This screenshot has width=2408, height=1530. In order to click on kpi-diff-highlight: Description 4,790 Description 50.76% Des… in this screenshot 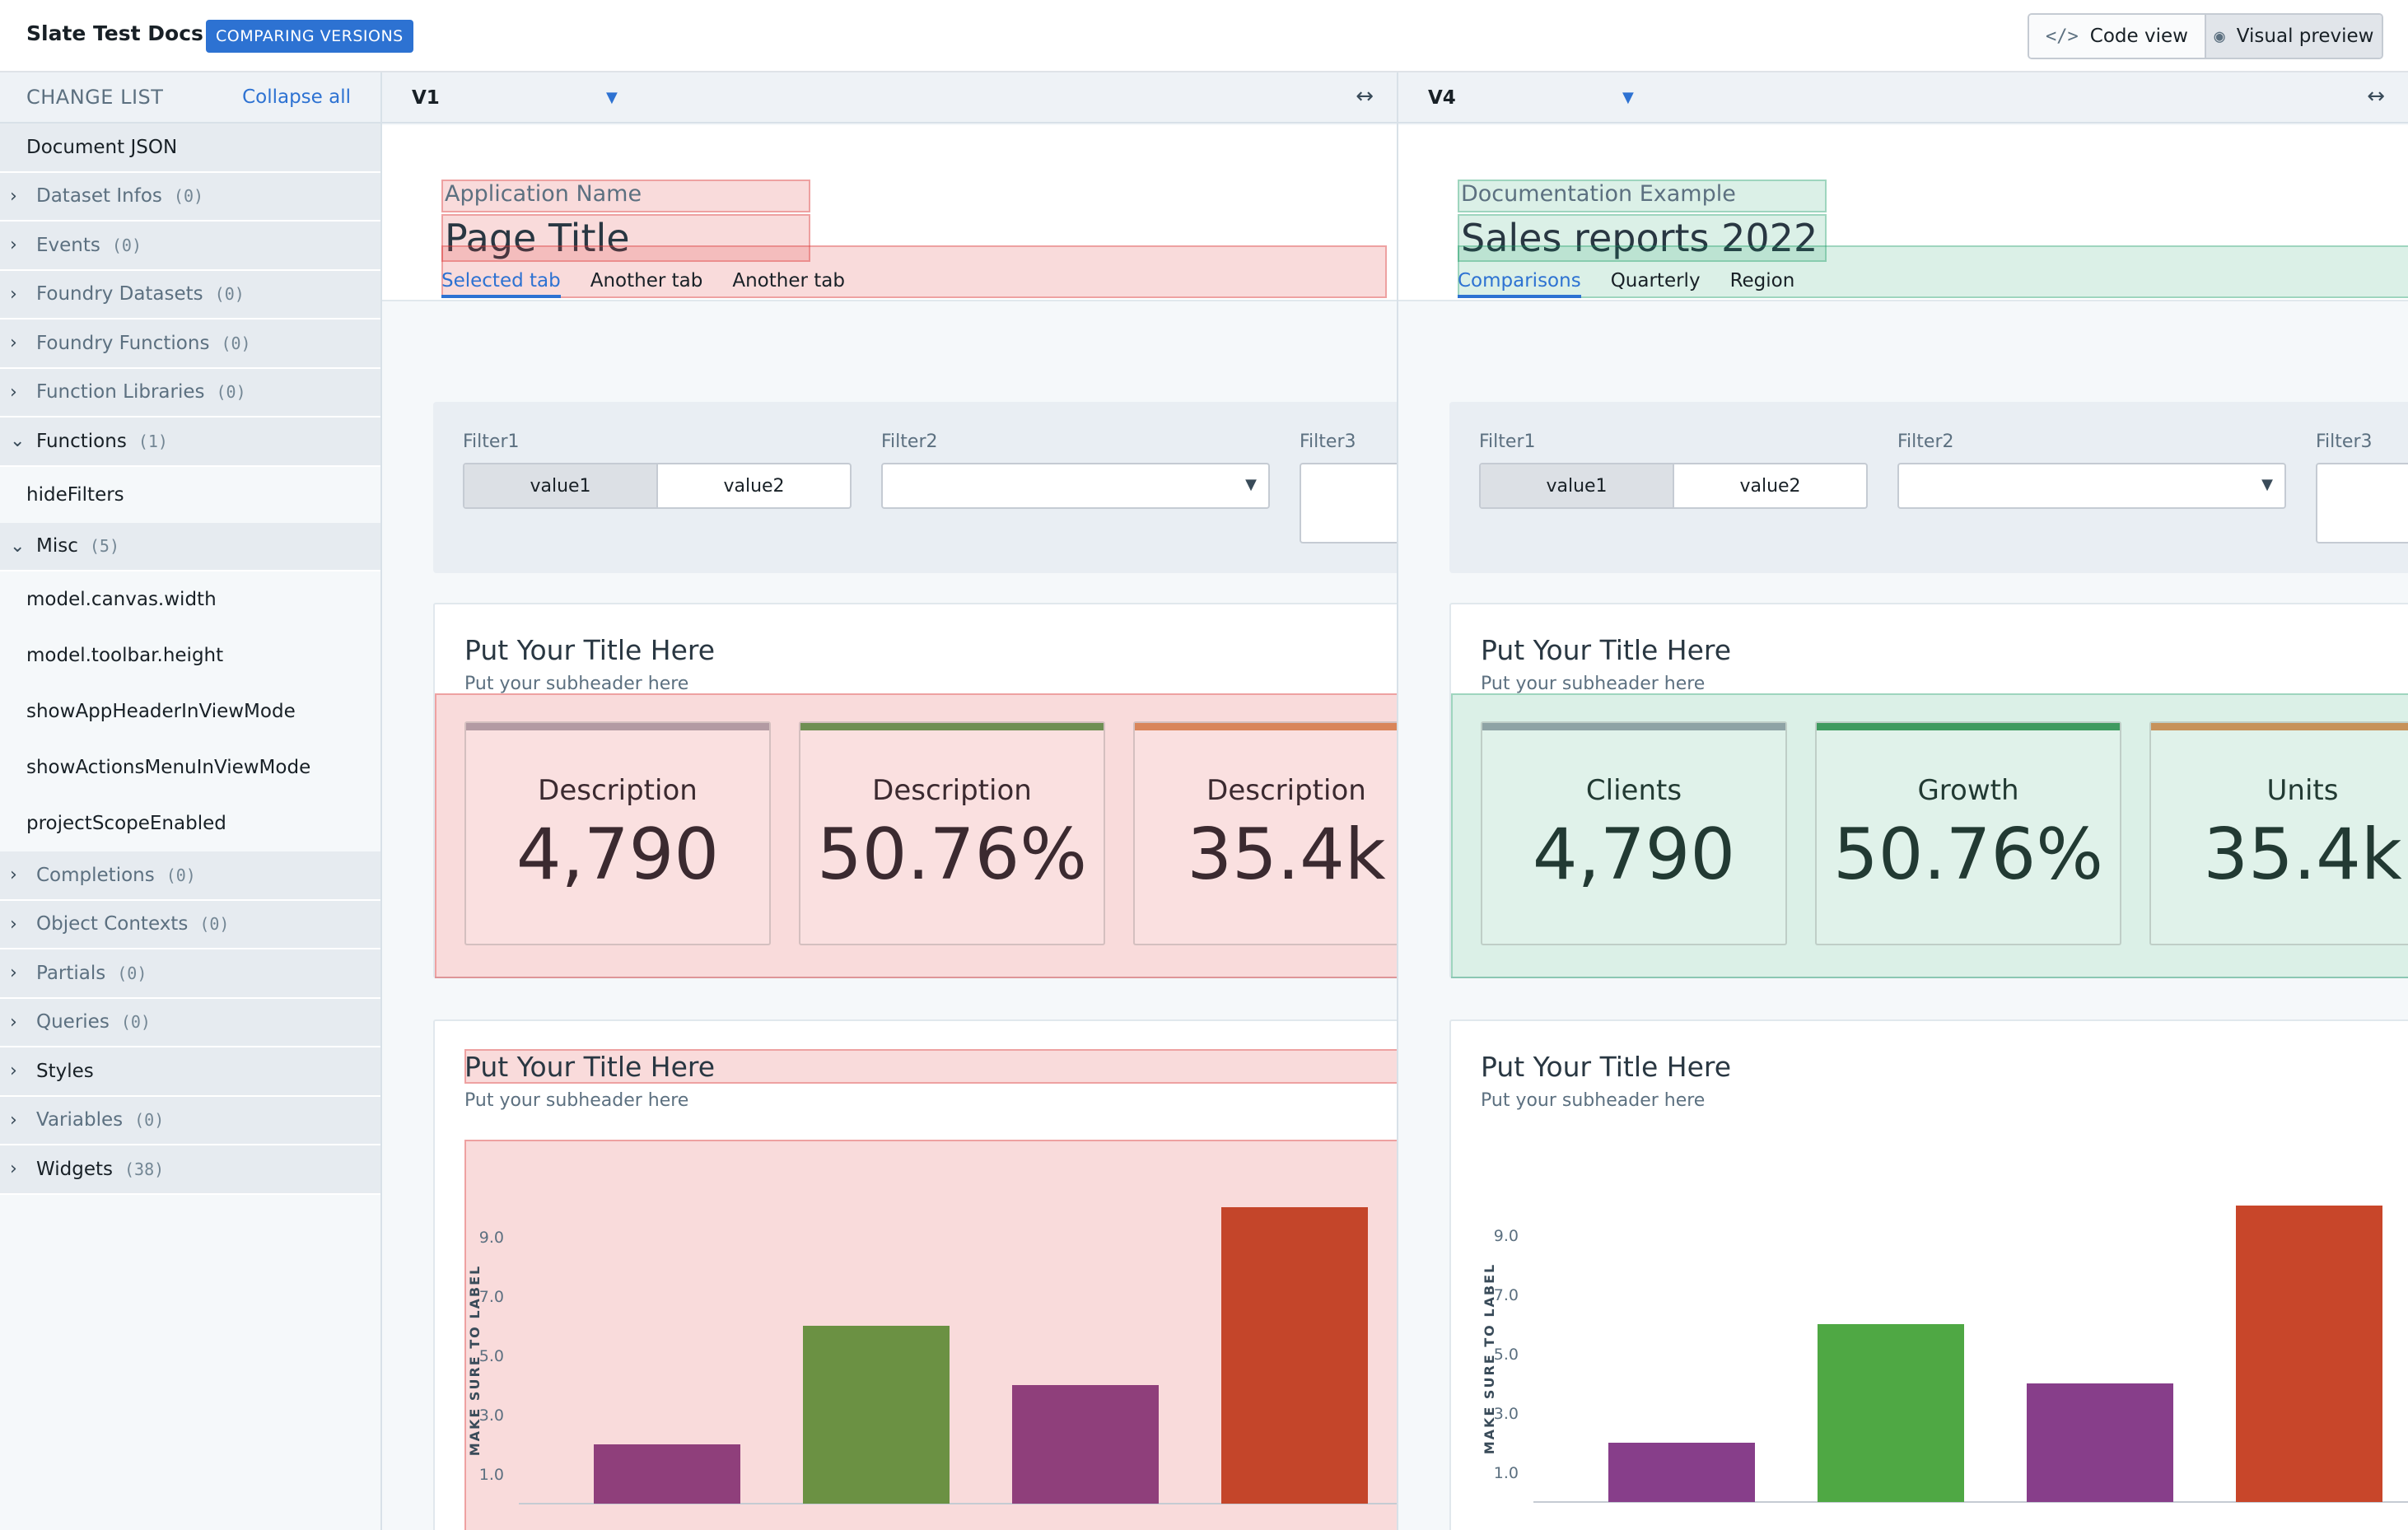, I will do `click(916, 835)`.